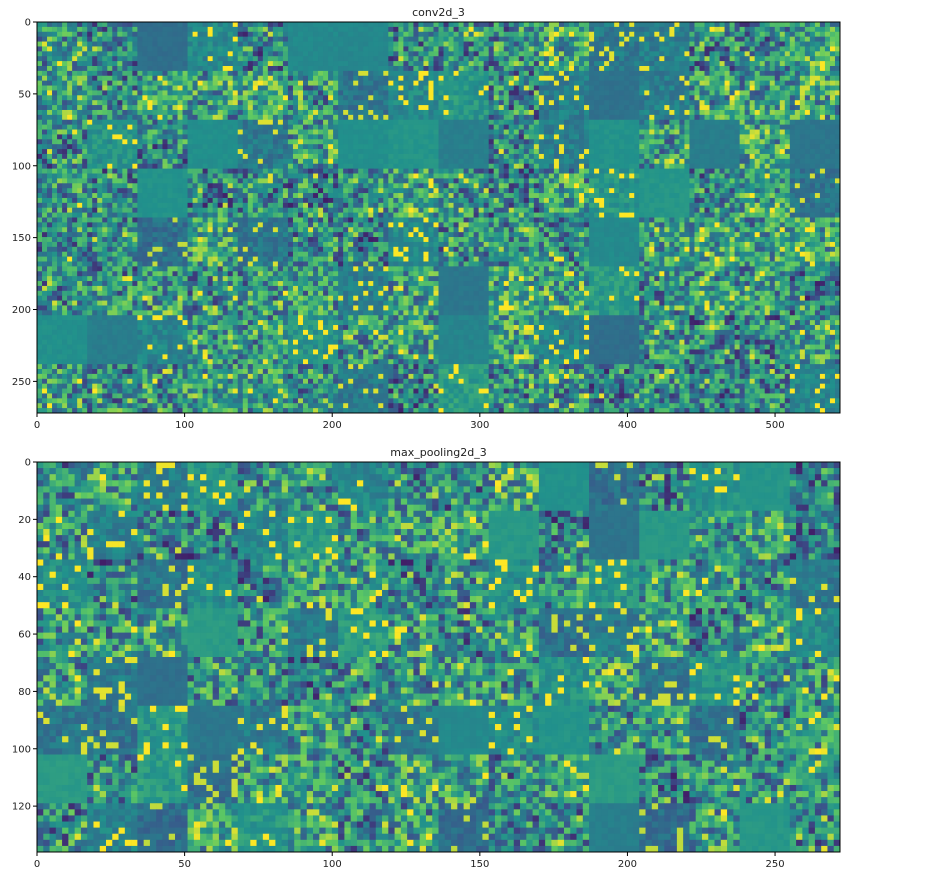  What do you see at coordinates (765, 47) in the screenshot?
I see `feature-map-tile` at bounding box center [765, 47].